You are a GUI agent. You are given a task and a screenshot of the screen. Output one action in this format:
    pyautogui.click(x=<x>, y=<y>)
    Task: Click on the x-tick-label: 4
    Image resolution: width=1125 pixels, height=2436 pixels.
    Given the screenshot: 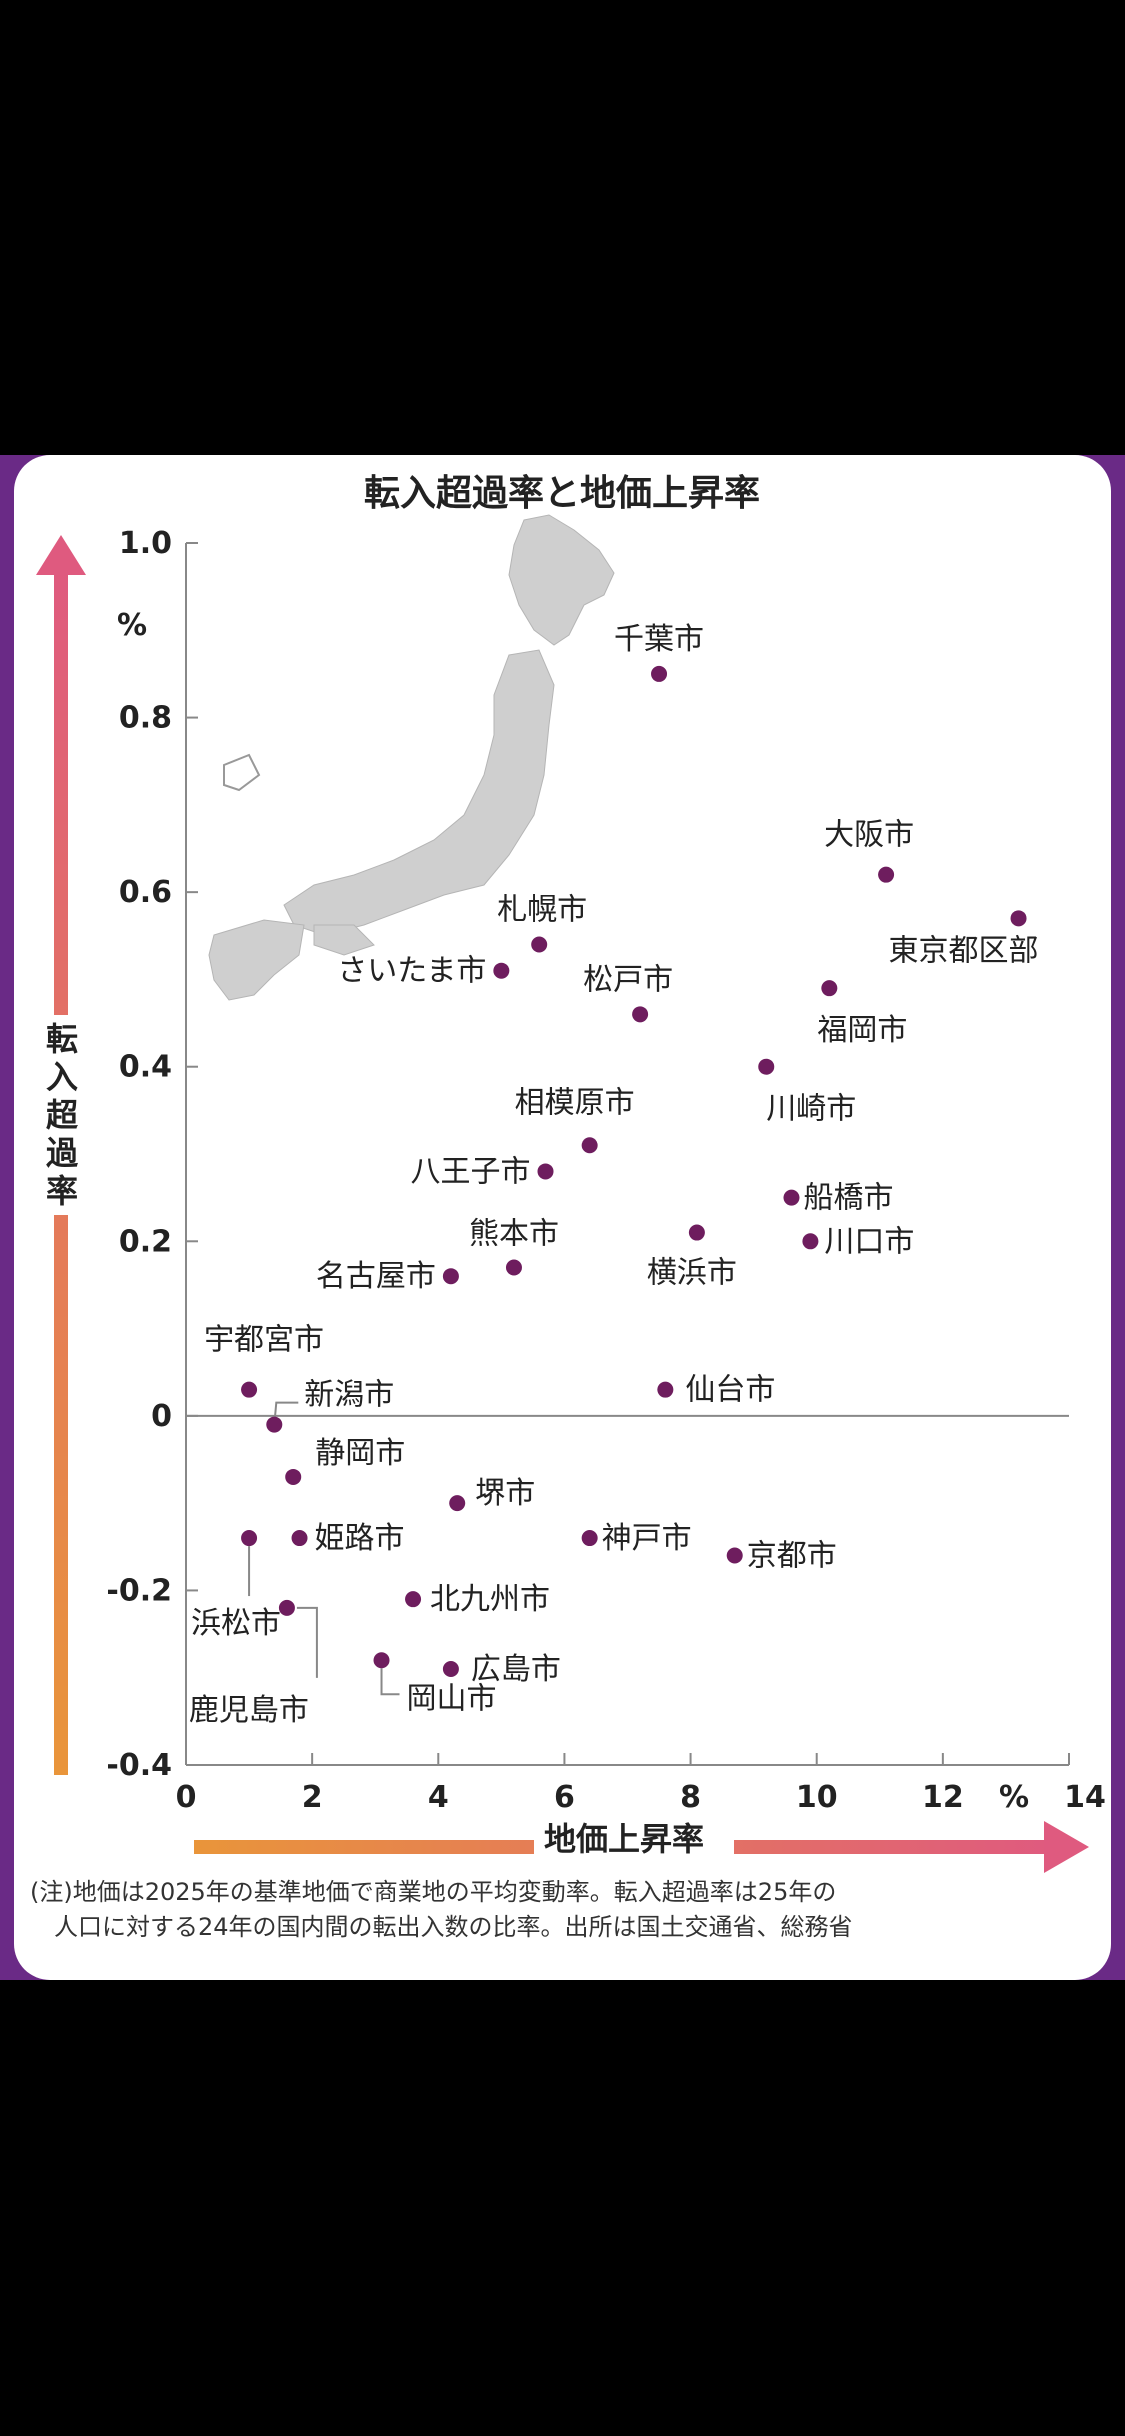 What is the action you would take?
    pyautogui.click(x=438, y=1797)
    